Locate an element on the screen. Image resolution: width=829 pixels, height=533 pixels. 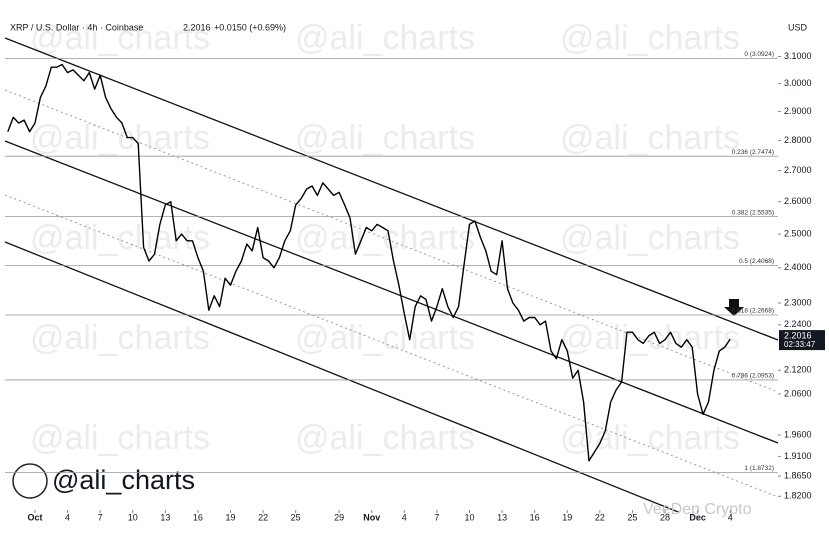
fib-label: 0.618 (2.2668) is located at coordinates (753, 311).